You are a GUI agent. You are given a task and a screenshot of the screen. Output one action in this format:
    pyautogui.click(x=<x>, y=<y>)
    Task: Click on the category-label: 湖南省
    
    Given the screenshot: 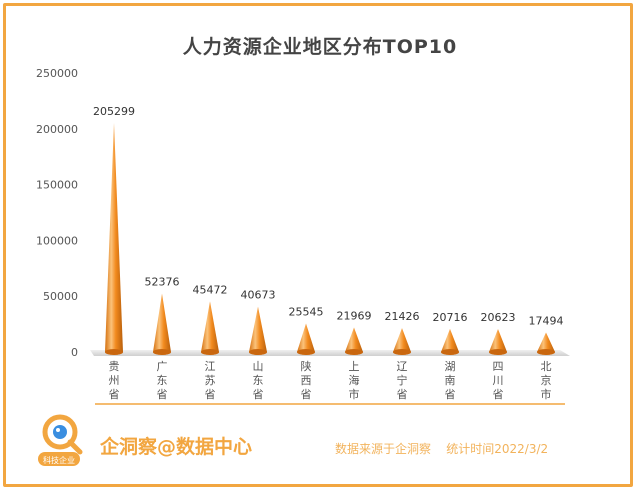 What is the action you would take?
    pyautogui.click(x=450, y=380)
    